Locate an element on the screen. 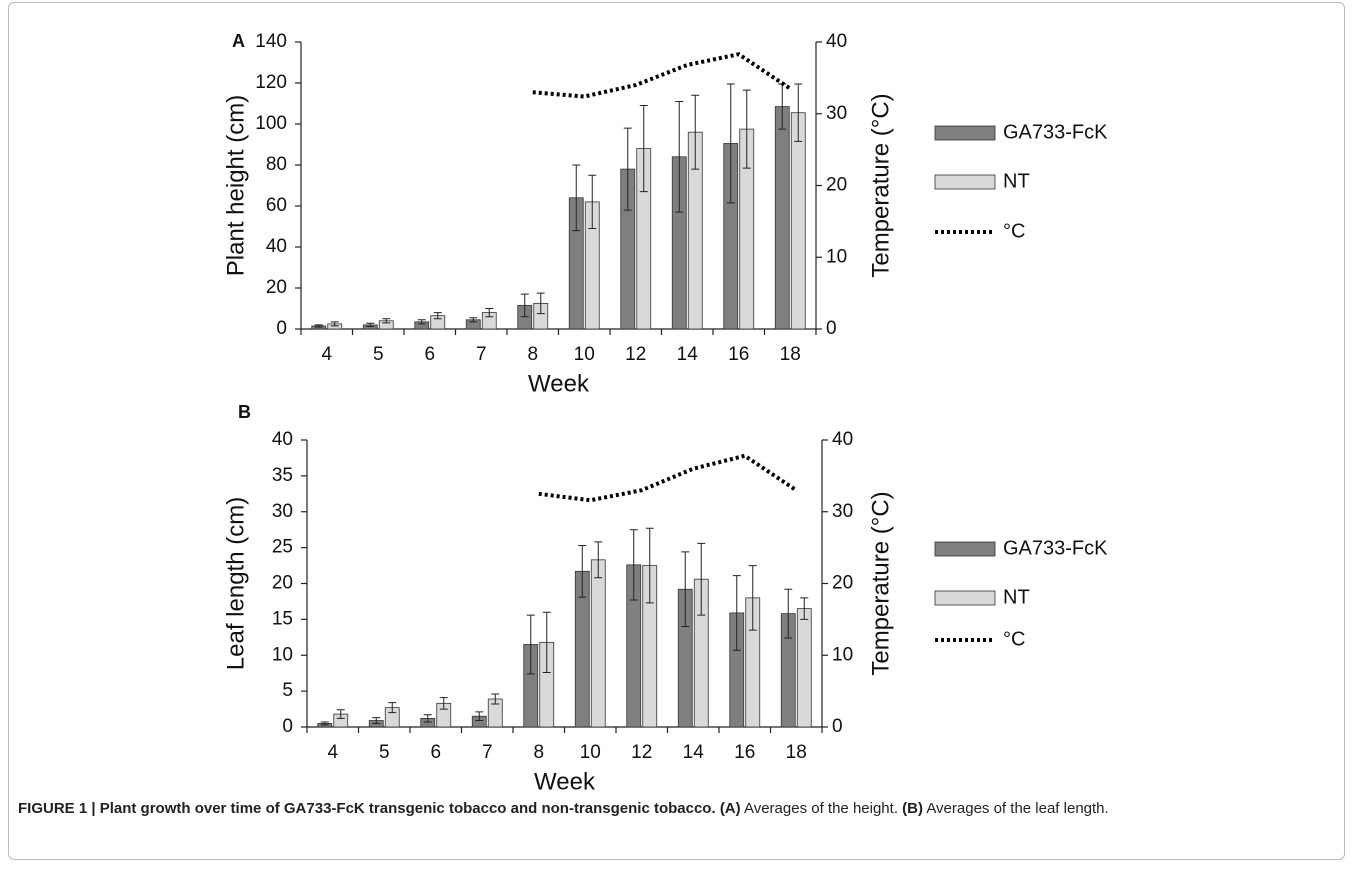 The image size is (1355, 883). x-tick-label: 5 is located at coordinates (384, 752).